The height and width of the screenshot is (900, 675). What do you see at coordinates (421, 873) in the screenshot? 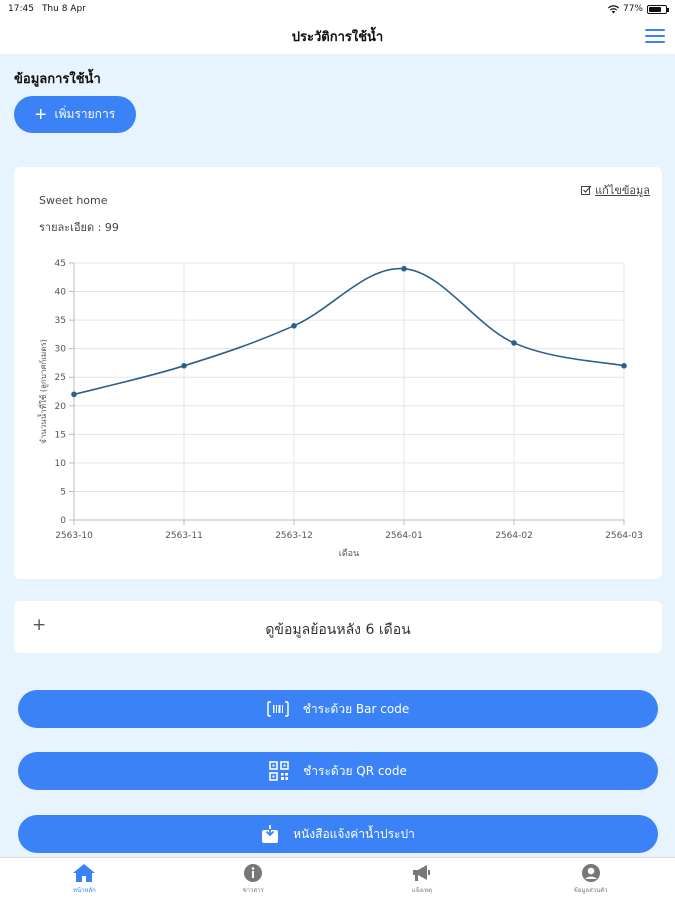
I see `megaphone-icon` at bounding box center [421, 873].